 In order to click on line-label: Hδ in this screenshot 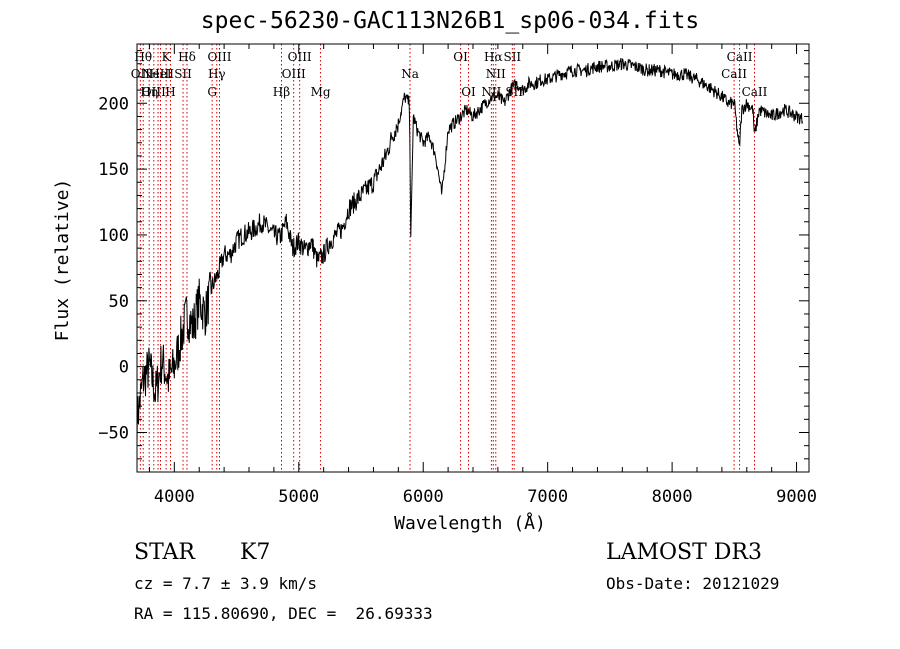, I will do `click(187, 57)`.